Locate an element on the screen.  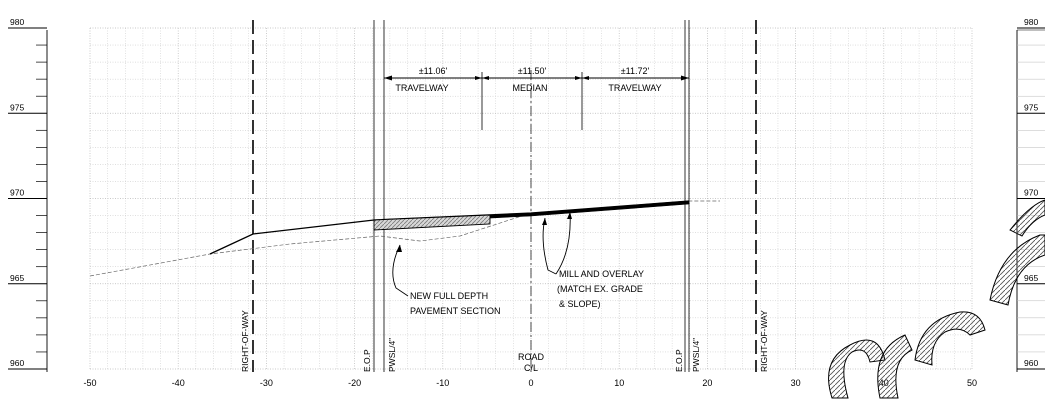
offset-tick-label: 0 is located at coordinates (530, 383).